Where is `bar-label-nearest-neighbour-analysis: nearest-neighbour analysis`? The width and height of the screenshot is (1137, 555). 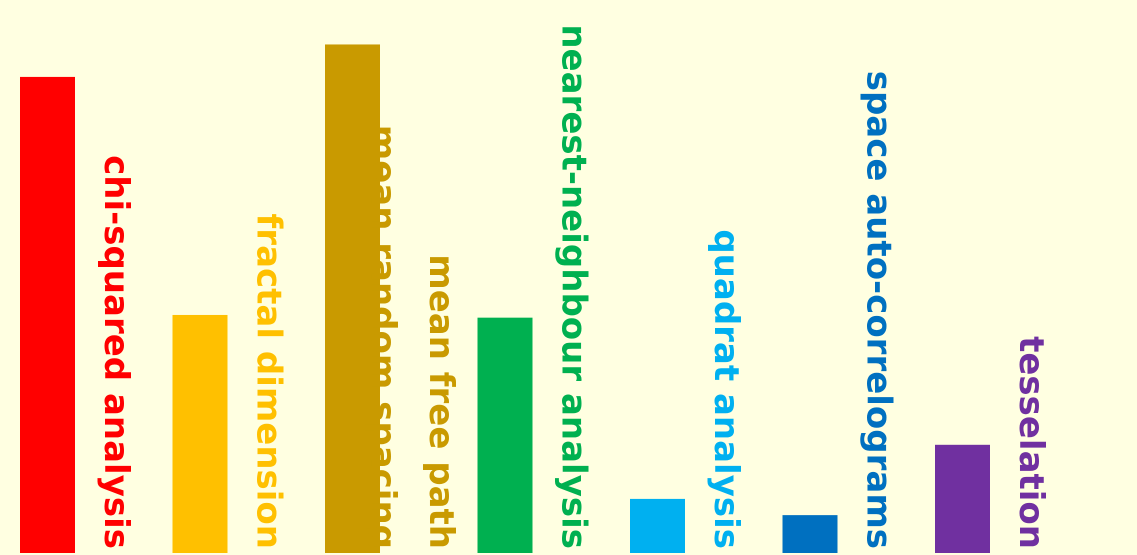
bar-label-nearest-neighbour-analysis: nearest-neighbour analysis is located at coordinates (574, 286).